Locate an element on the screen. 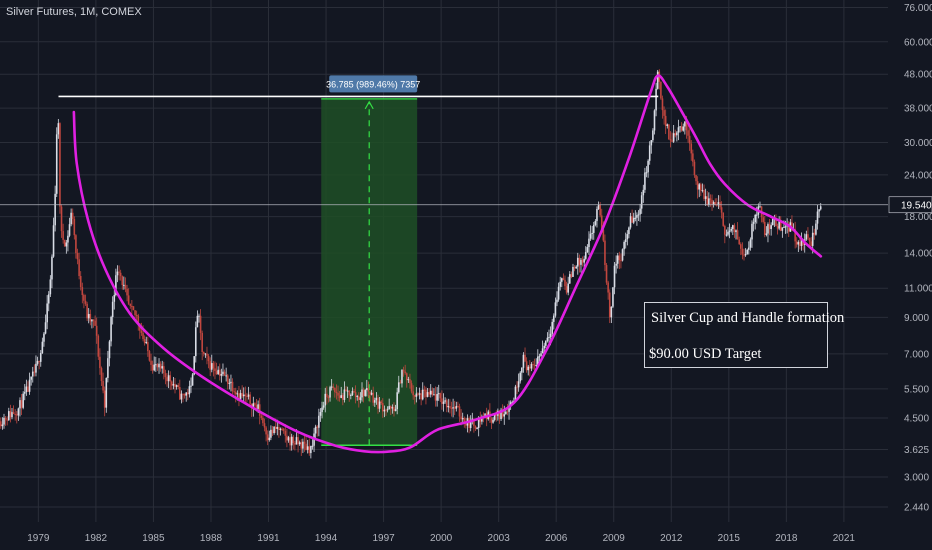 This screenshot has height=550, width=932. time-axis-panel is located at coordinates (444, 536).